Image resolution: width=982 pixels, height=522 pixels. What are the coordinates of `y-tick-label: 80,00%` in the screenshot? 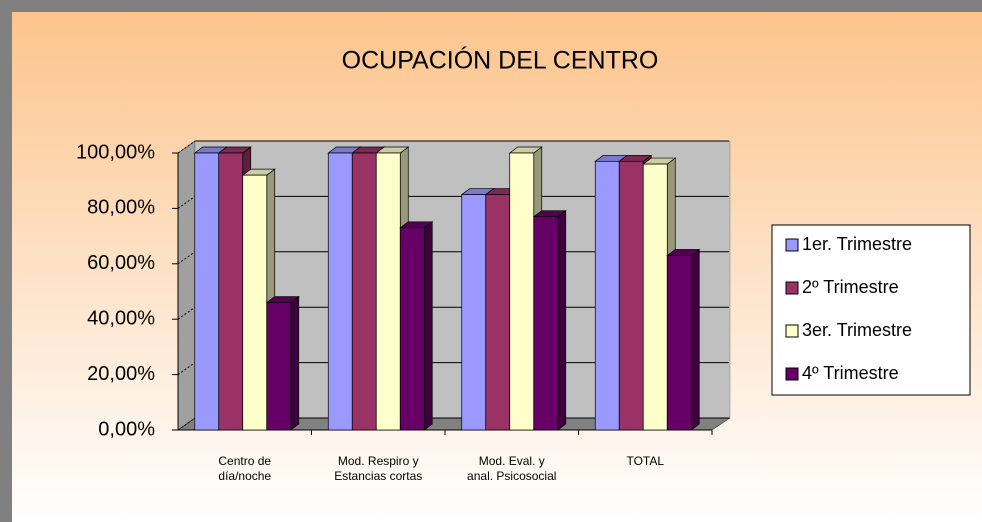 It's located at (121, 208).